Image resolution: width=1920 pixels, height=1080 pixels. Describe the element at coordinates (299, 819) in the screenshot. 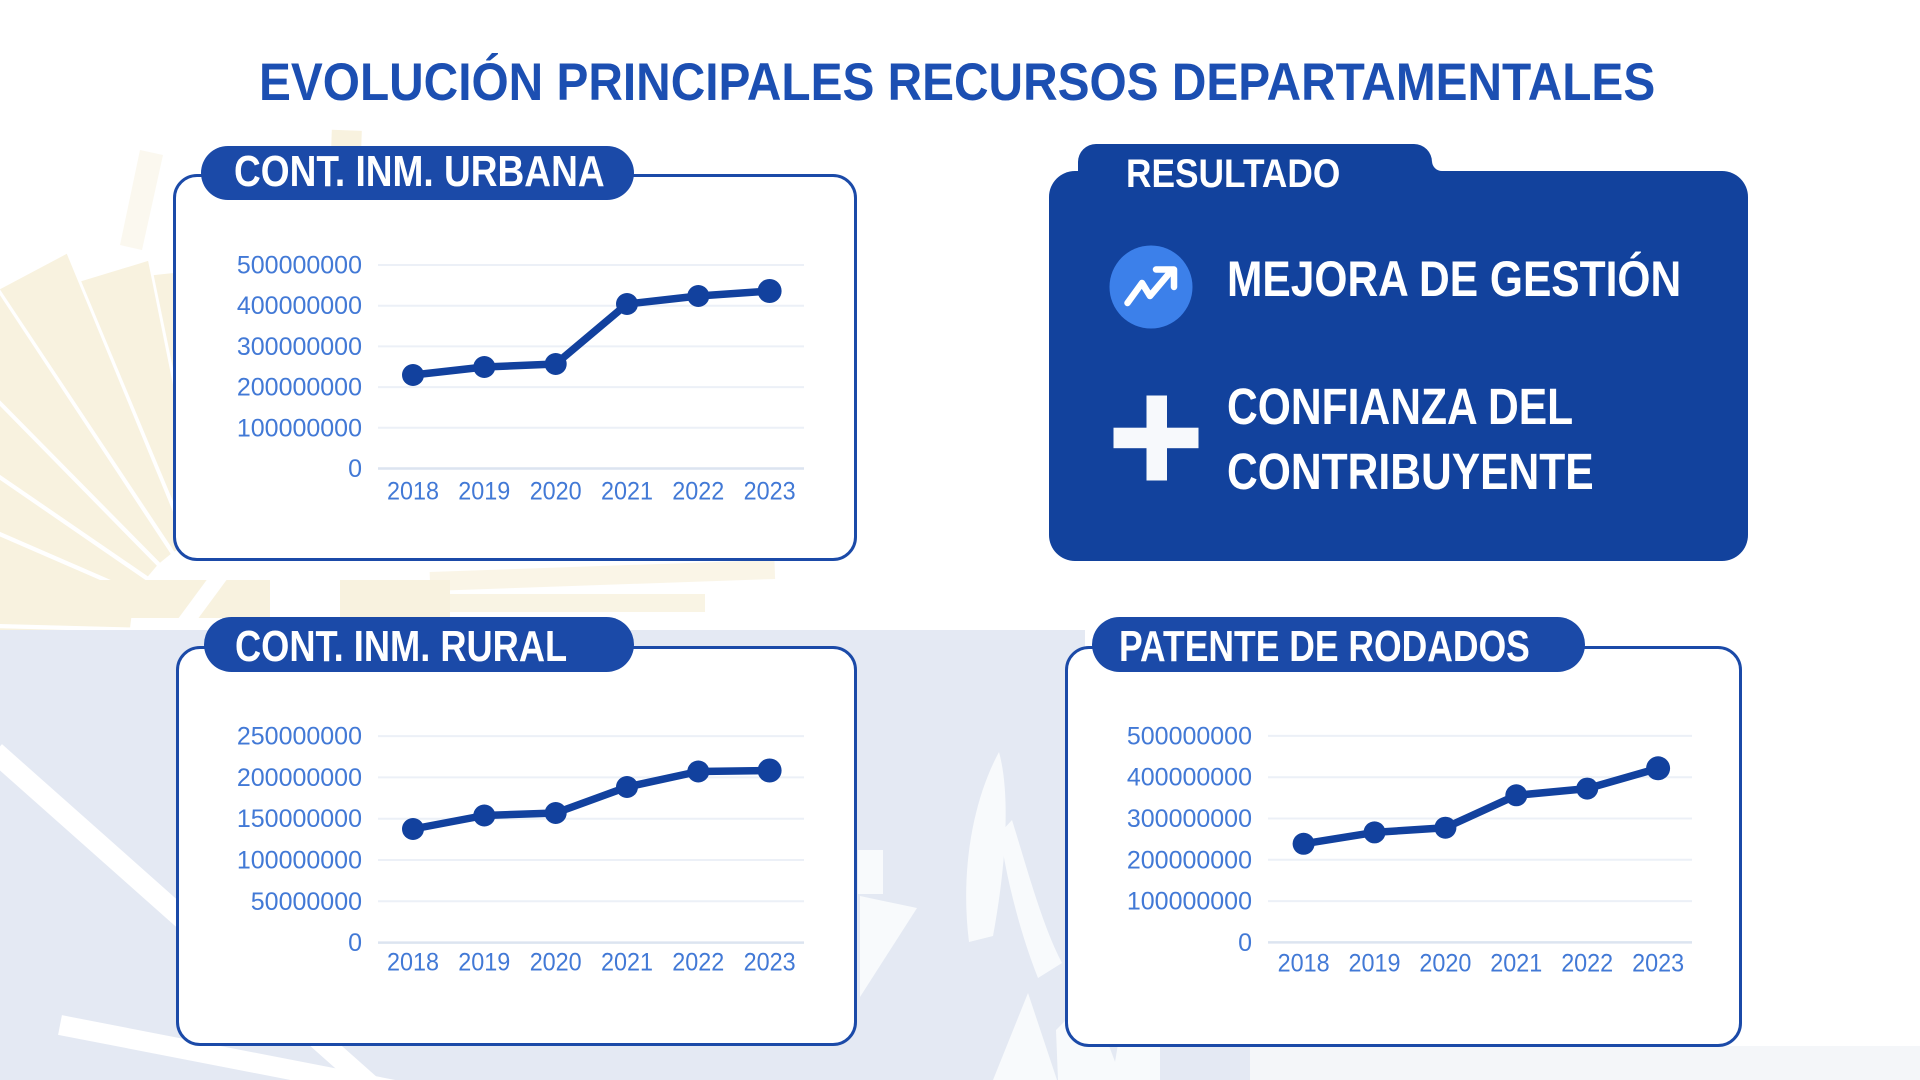

I see `svg-text: 150000000` at that location.